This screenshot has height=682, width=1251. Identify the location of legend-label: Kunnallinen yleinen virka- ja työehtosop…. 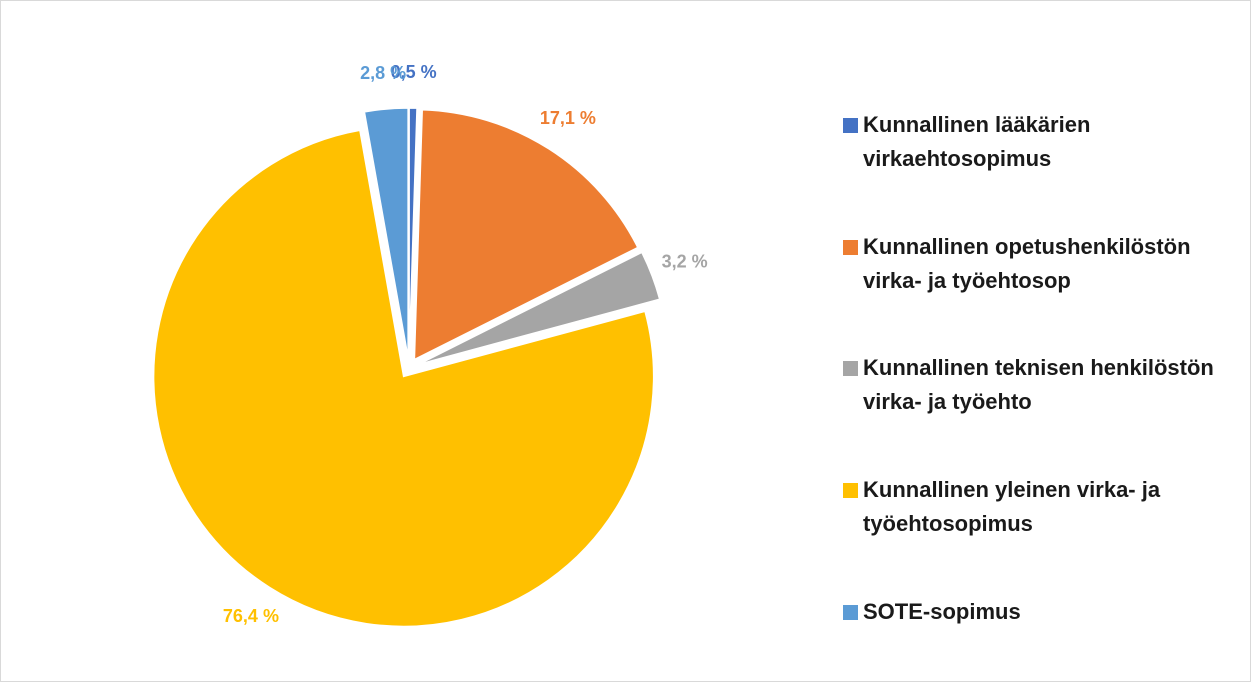
(1012, 507).